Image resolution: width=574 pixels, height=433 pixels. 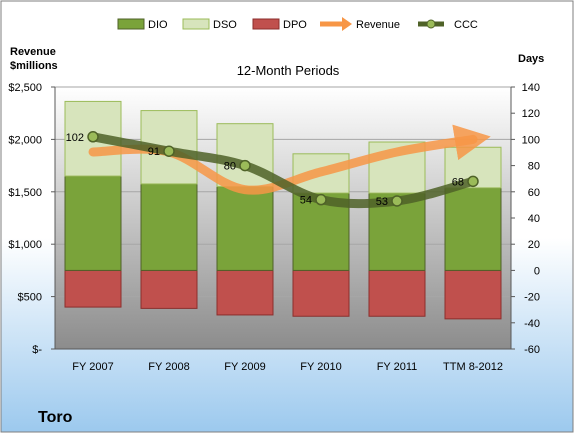 I want to click on legend: DIO DSO DPO Revenue CCC, so click(x=297, y=24).